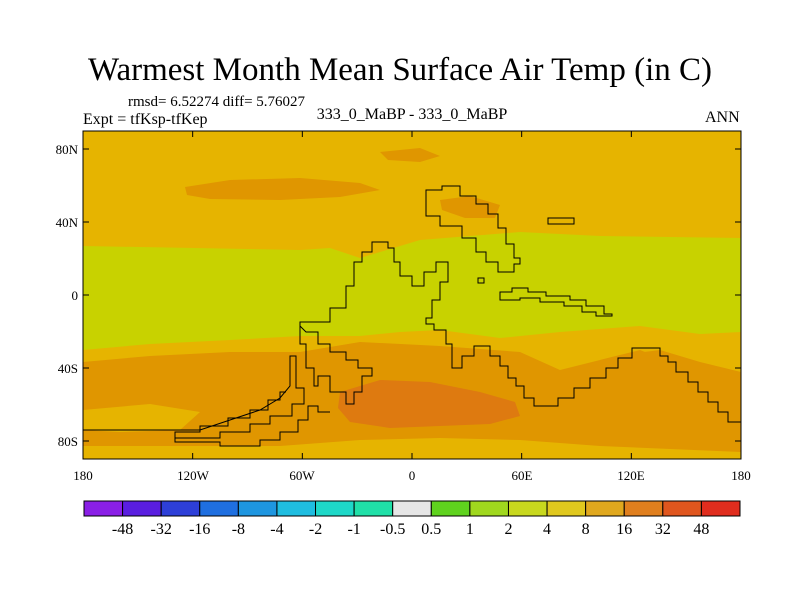 The height and width of the screenshot is (600, 800). Describe the element at coordinates (193, 475) in the screenshot. I see `x-tick-label-120w: 120W` at that location.